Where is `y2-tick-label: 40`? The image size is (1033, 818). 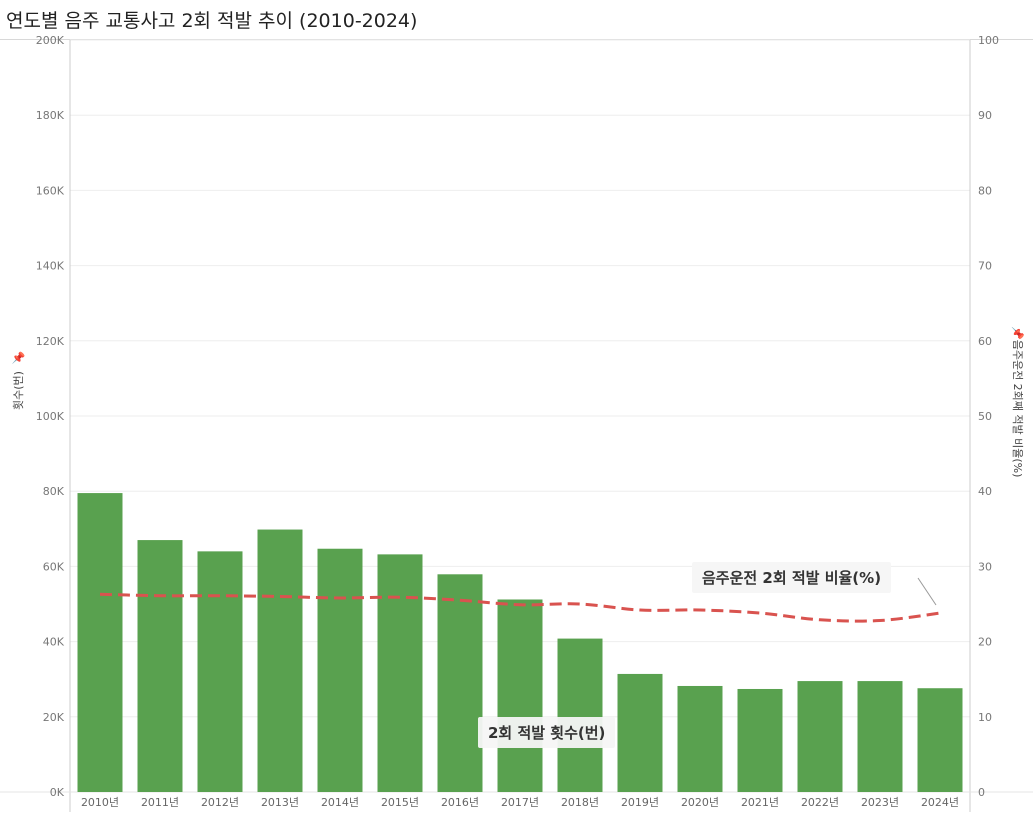
y2-tick-label: 40 is located at coordinates (985, 491).